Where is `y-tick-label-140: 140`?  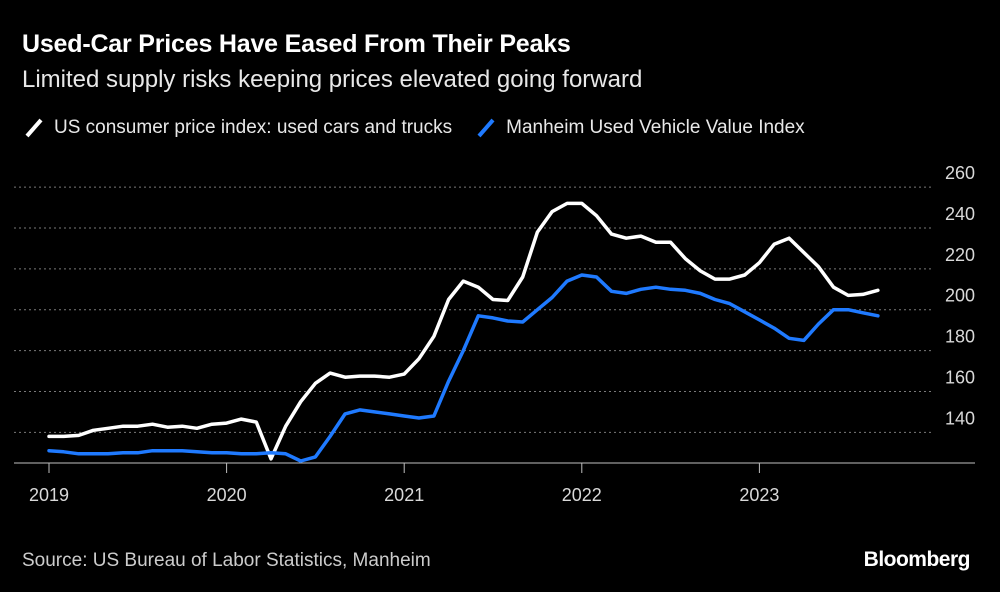
y-tick-label-140: 140 is located at coordinates (960, 418).